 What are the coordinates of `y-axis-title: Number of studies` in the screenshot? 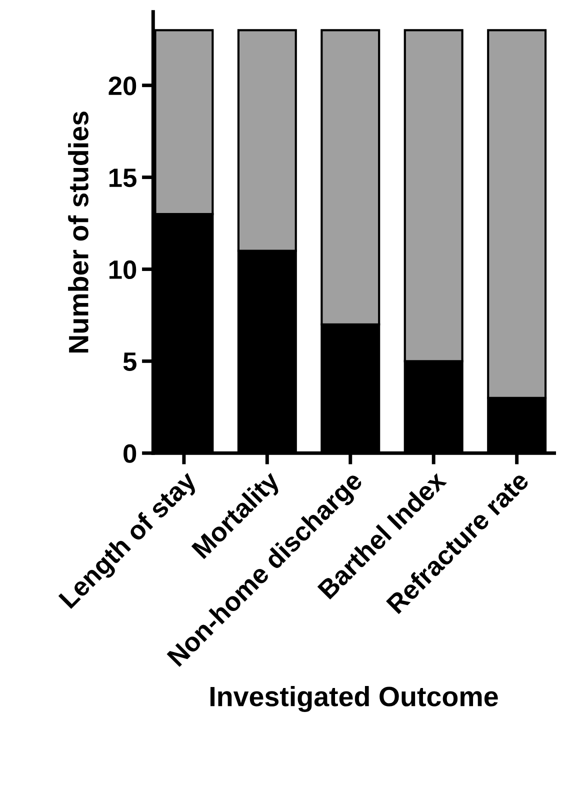 It's located at (78, 232).